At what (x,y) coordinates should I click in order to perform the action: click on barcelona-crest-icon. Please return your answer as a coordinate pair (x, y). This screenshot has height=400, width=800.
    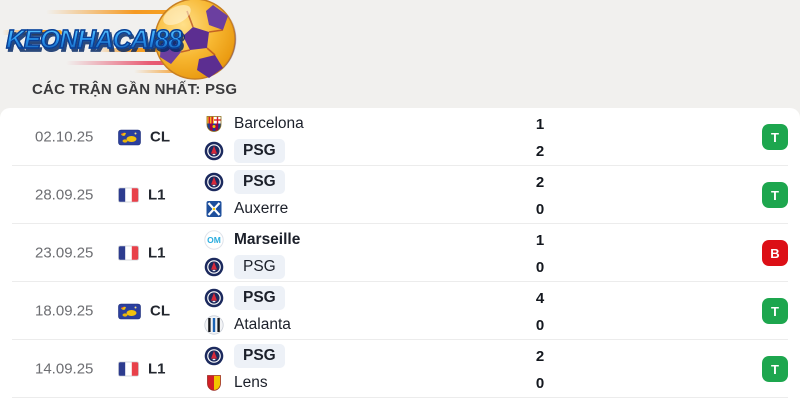
    Looking at the image, I should click on (214, 124).